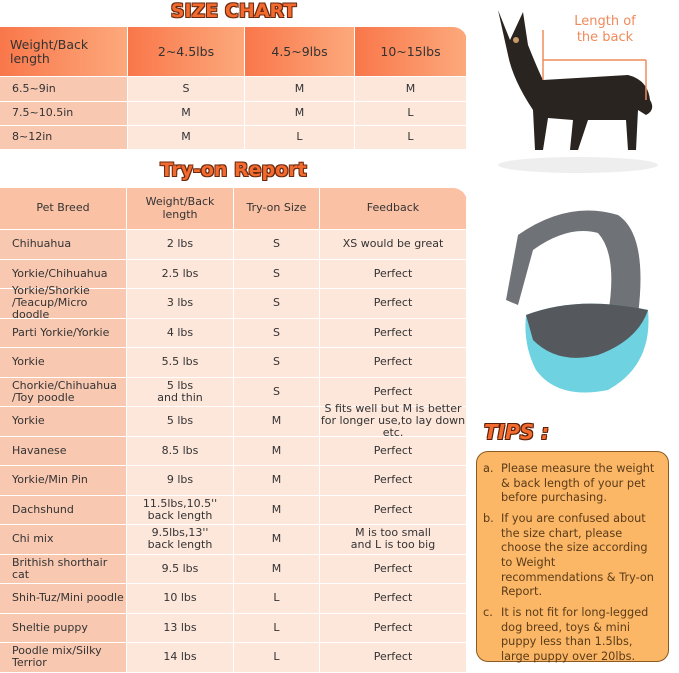 The height and width of the screenshot is (673, 679). Describe the element at coordinates (393, 540) in the screenshot. I see `cell: M is too small and L is too big` at that location.